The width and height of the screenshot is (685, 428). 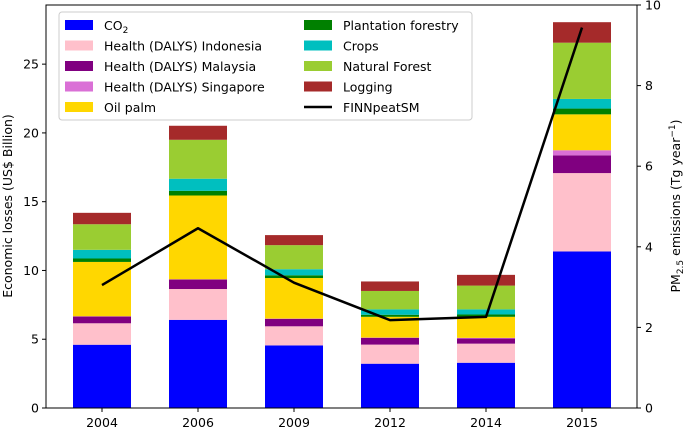 What do you see at coordinates (31, 64) in the screenshot?
I see `y-tick-label: 25` at bounding box center [31, 64].